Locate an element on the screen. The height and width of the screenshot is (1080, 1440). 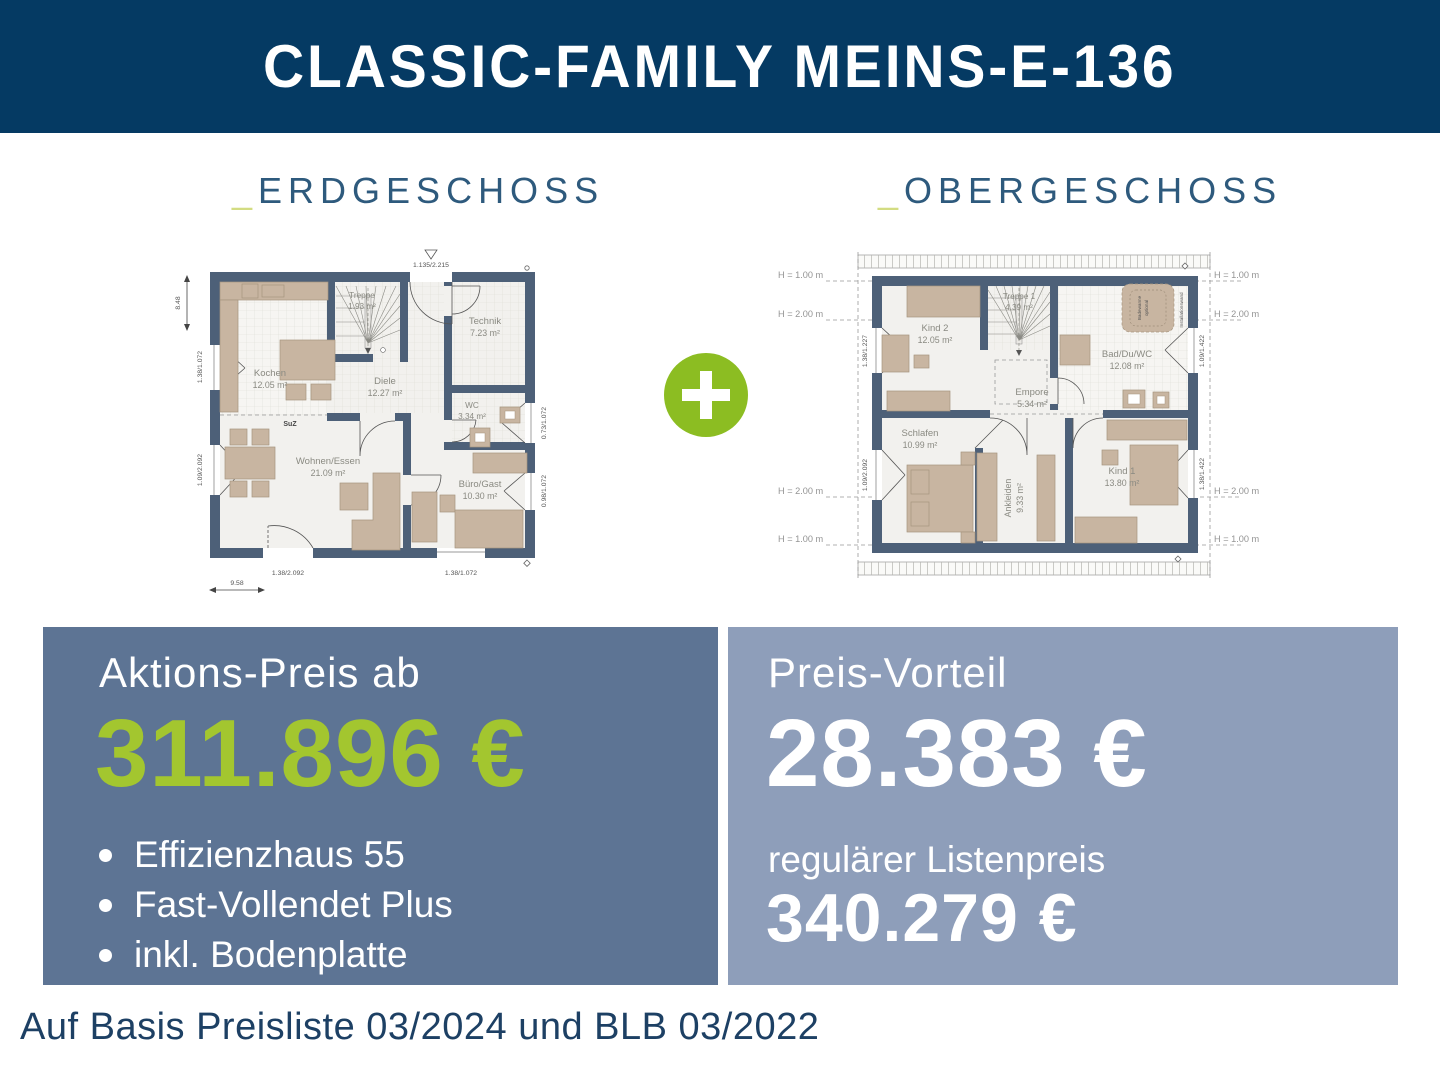
svg-text: 4.39 m² is located at coordinates (1019, 307).